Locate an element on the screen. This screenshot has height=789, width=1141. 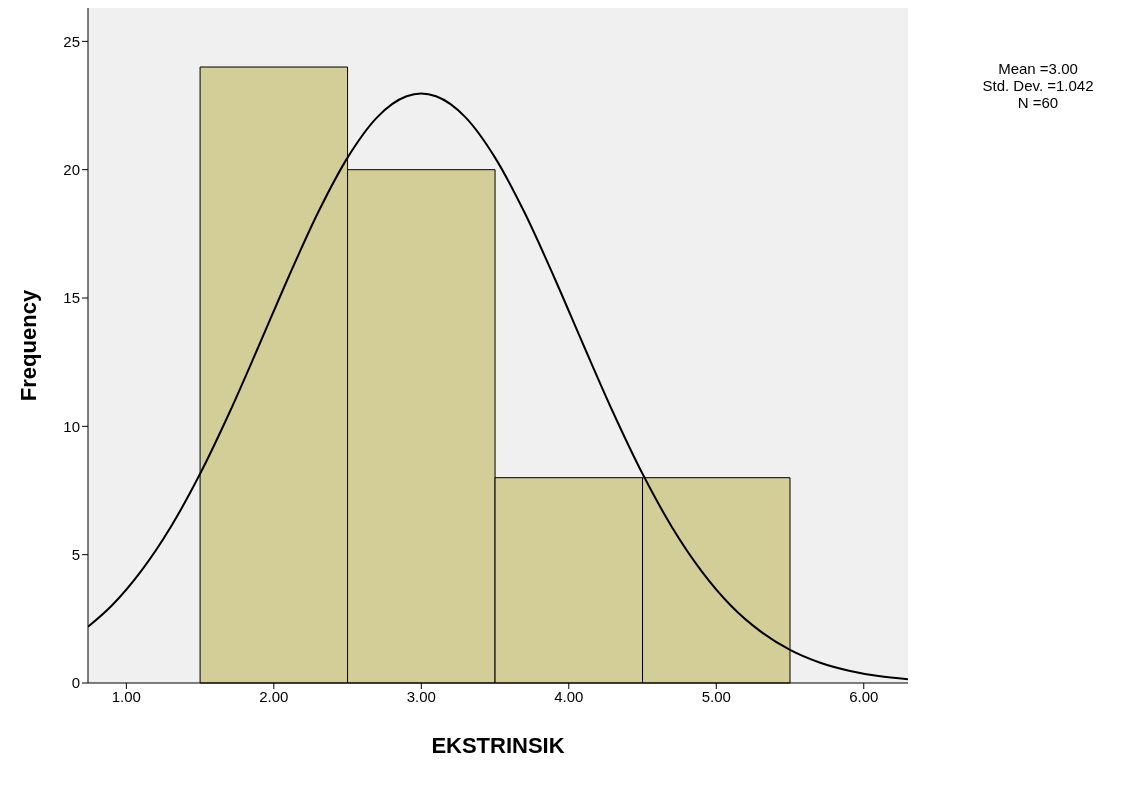
y-tick-label: 25 is located at coordinates (71, 41).